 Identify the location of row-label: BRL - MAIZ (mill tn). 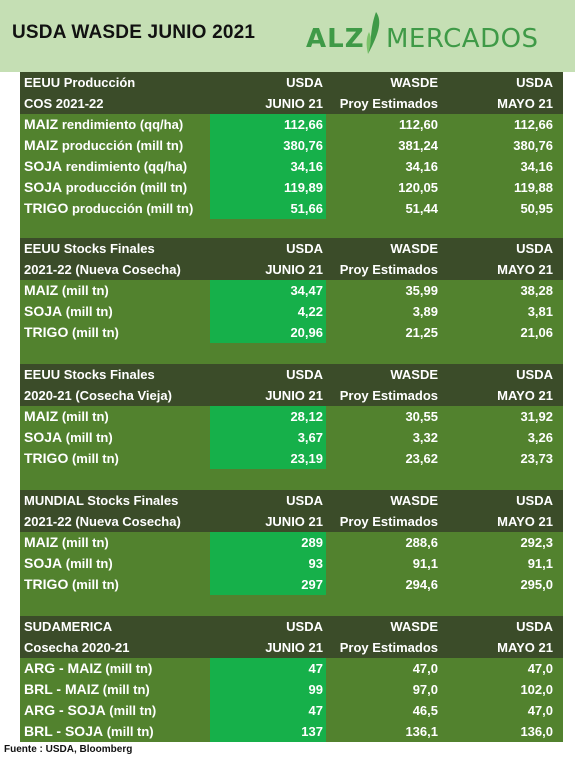
(87, 689).